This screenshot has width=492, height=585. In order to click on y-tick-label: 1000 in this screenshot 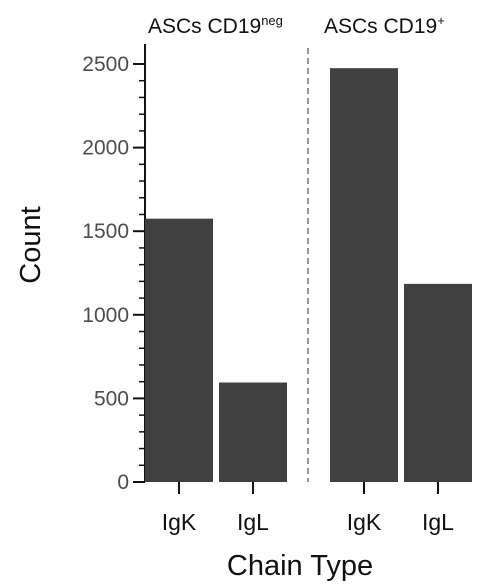, I will do `click(105, 315)`.